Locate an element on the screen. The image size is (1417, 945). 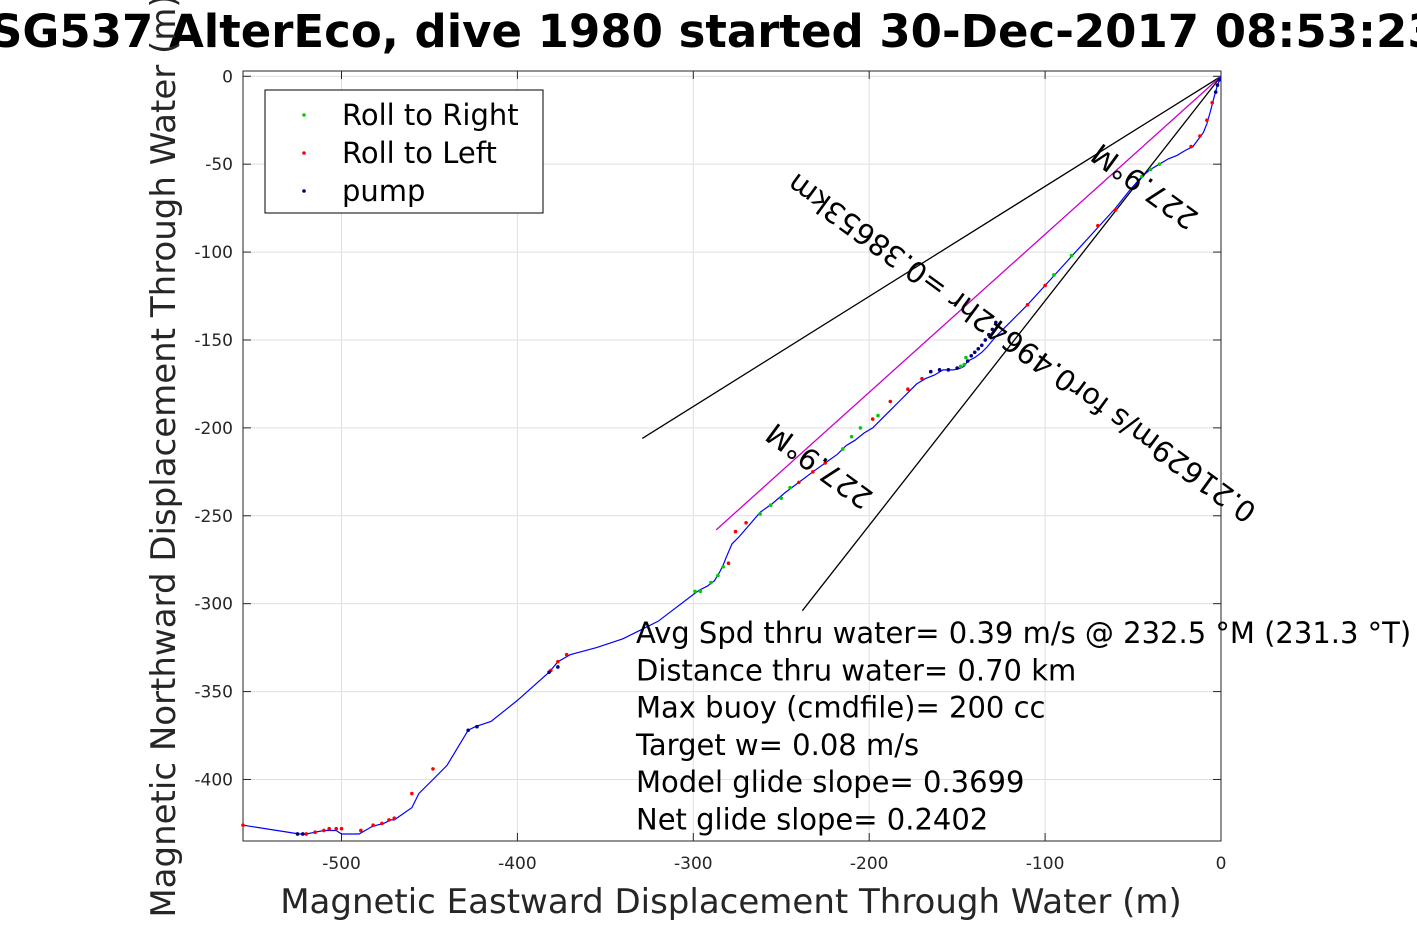
y-tick-label: -200 is located at coordinates (213, 429).